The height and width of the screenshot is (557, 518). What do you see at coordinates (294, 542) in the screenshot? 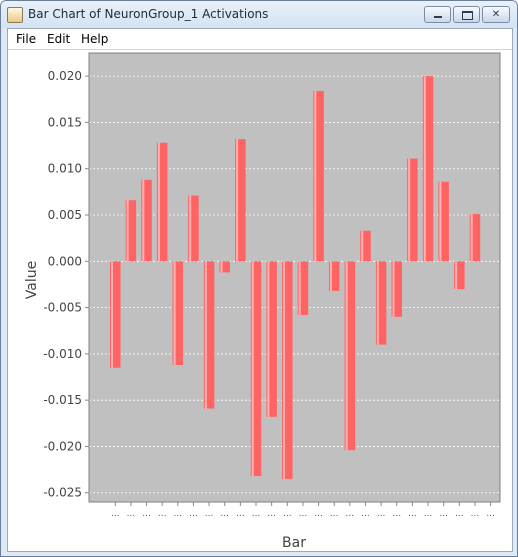
I see `x-axis-label: Bar` at bounding box center [294, 542].